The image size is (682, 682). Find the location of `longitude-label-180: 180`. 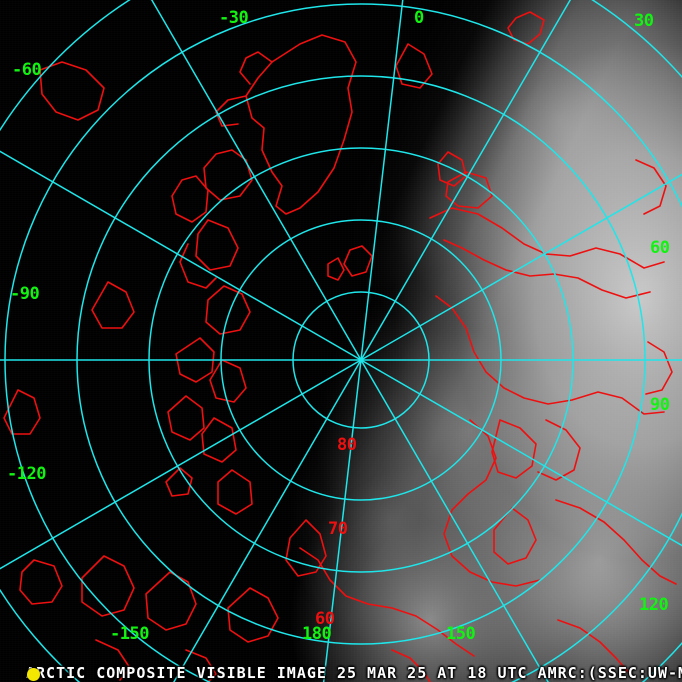

longitude-label-180: 180 is located at coordinates (317, 634).